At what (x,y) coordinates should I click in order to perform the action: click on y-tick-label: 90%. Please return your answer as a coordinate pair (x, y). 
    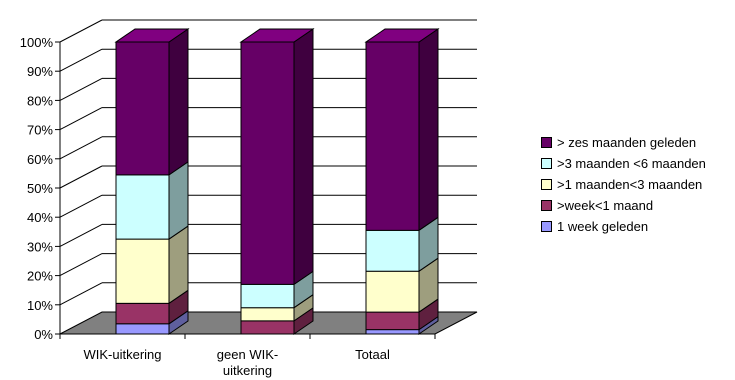
    Looking at the image, I should click on (40, 71).